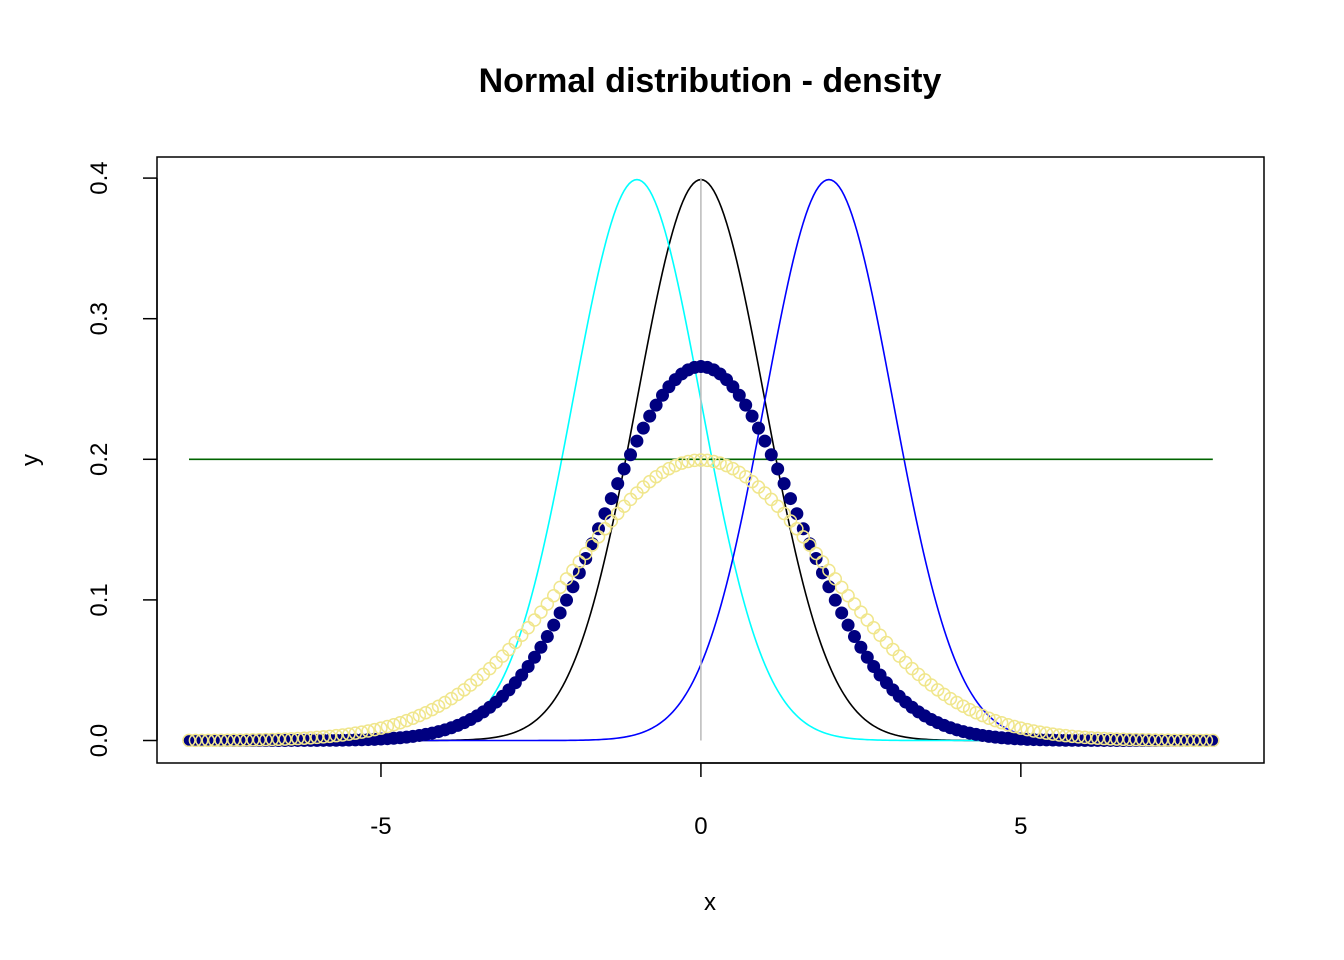 This screenshot has width=1344, height=960. Describe the element at coordinates (99, 318) in the screenshot. I see `y-tick-label: 0.3` at that location.